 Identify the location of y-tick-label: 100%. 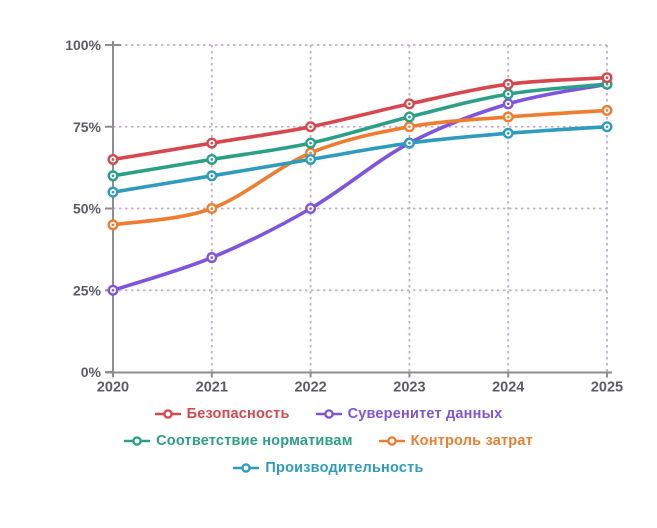
(83, 45).